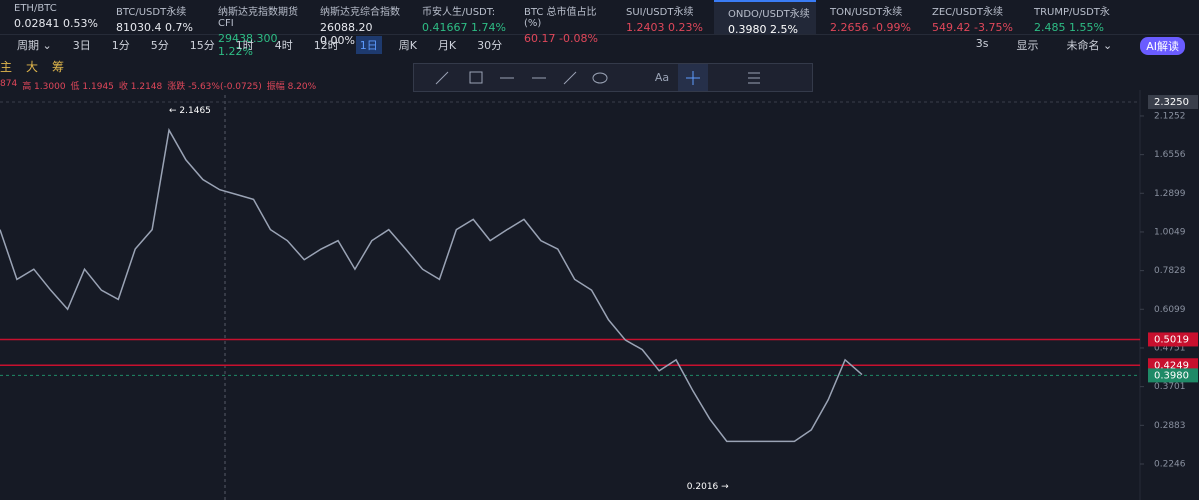  Describe the element at coordinates (92, 87) in the screenshot. I see `ohlc-item: 低 1.1945` at that location.